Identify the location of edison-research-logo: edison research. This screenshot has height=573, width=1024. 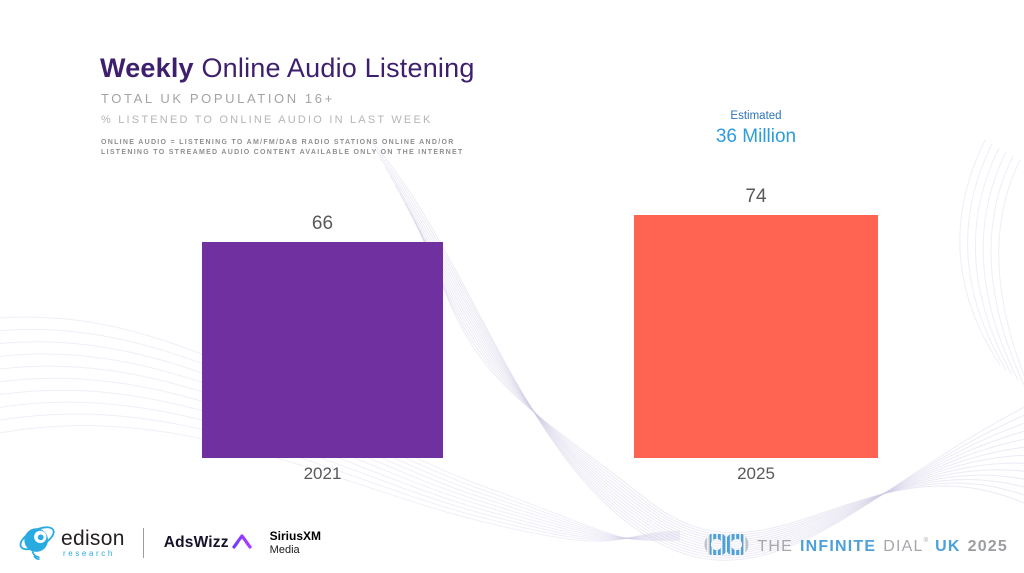
(71, 543).